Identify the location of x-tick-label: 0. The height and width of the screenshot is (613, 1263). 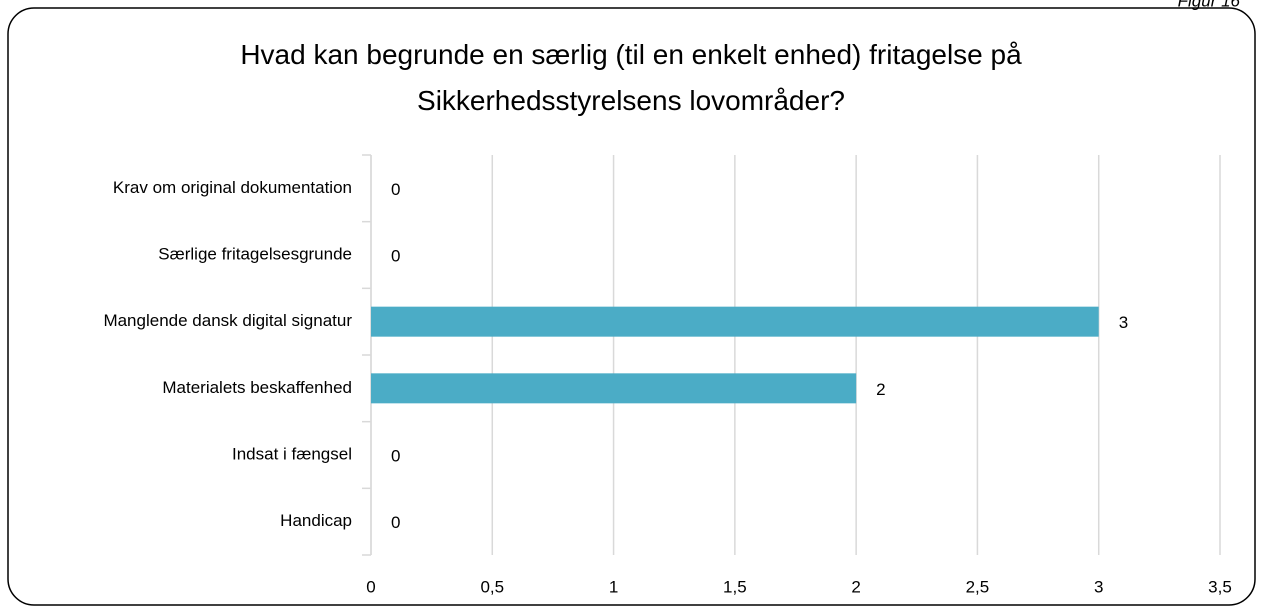
(370, 586).